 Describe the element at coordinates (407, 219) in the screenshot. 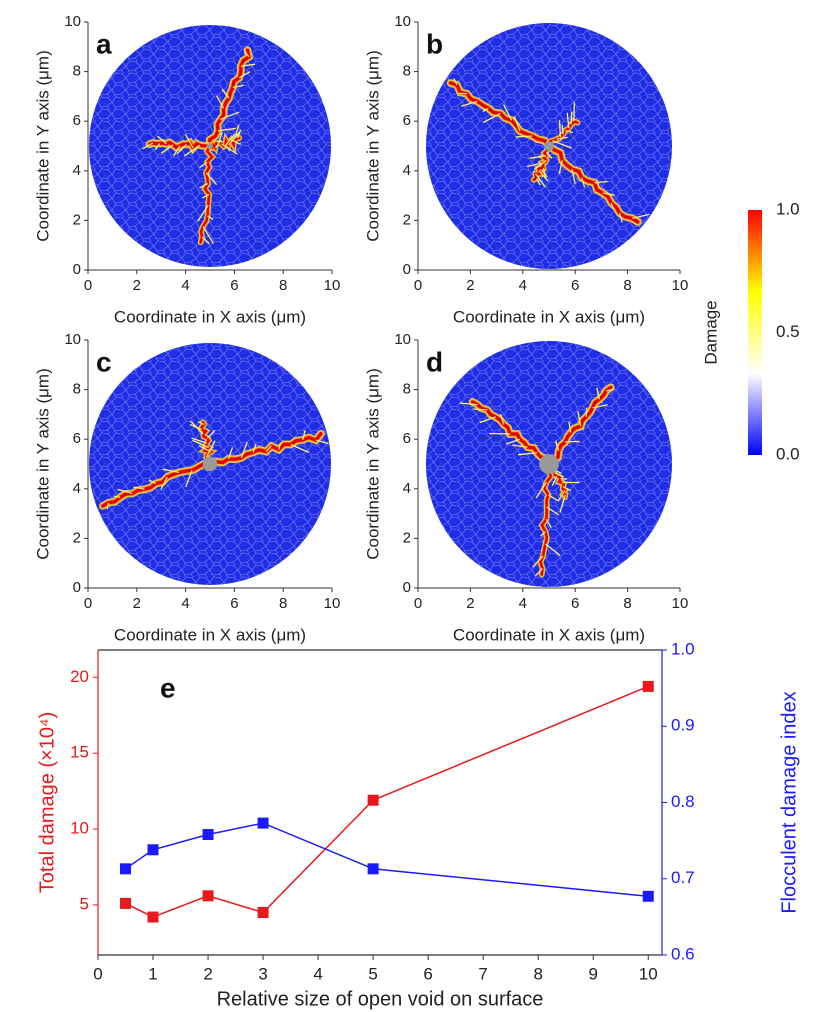

I see `y-tick-label: 2` at that location.